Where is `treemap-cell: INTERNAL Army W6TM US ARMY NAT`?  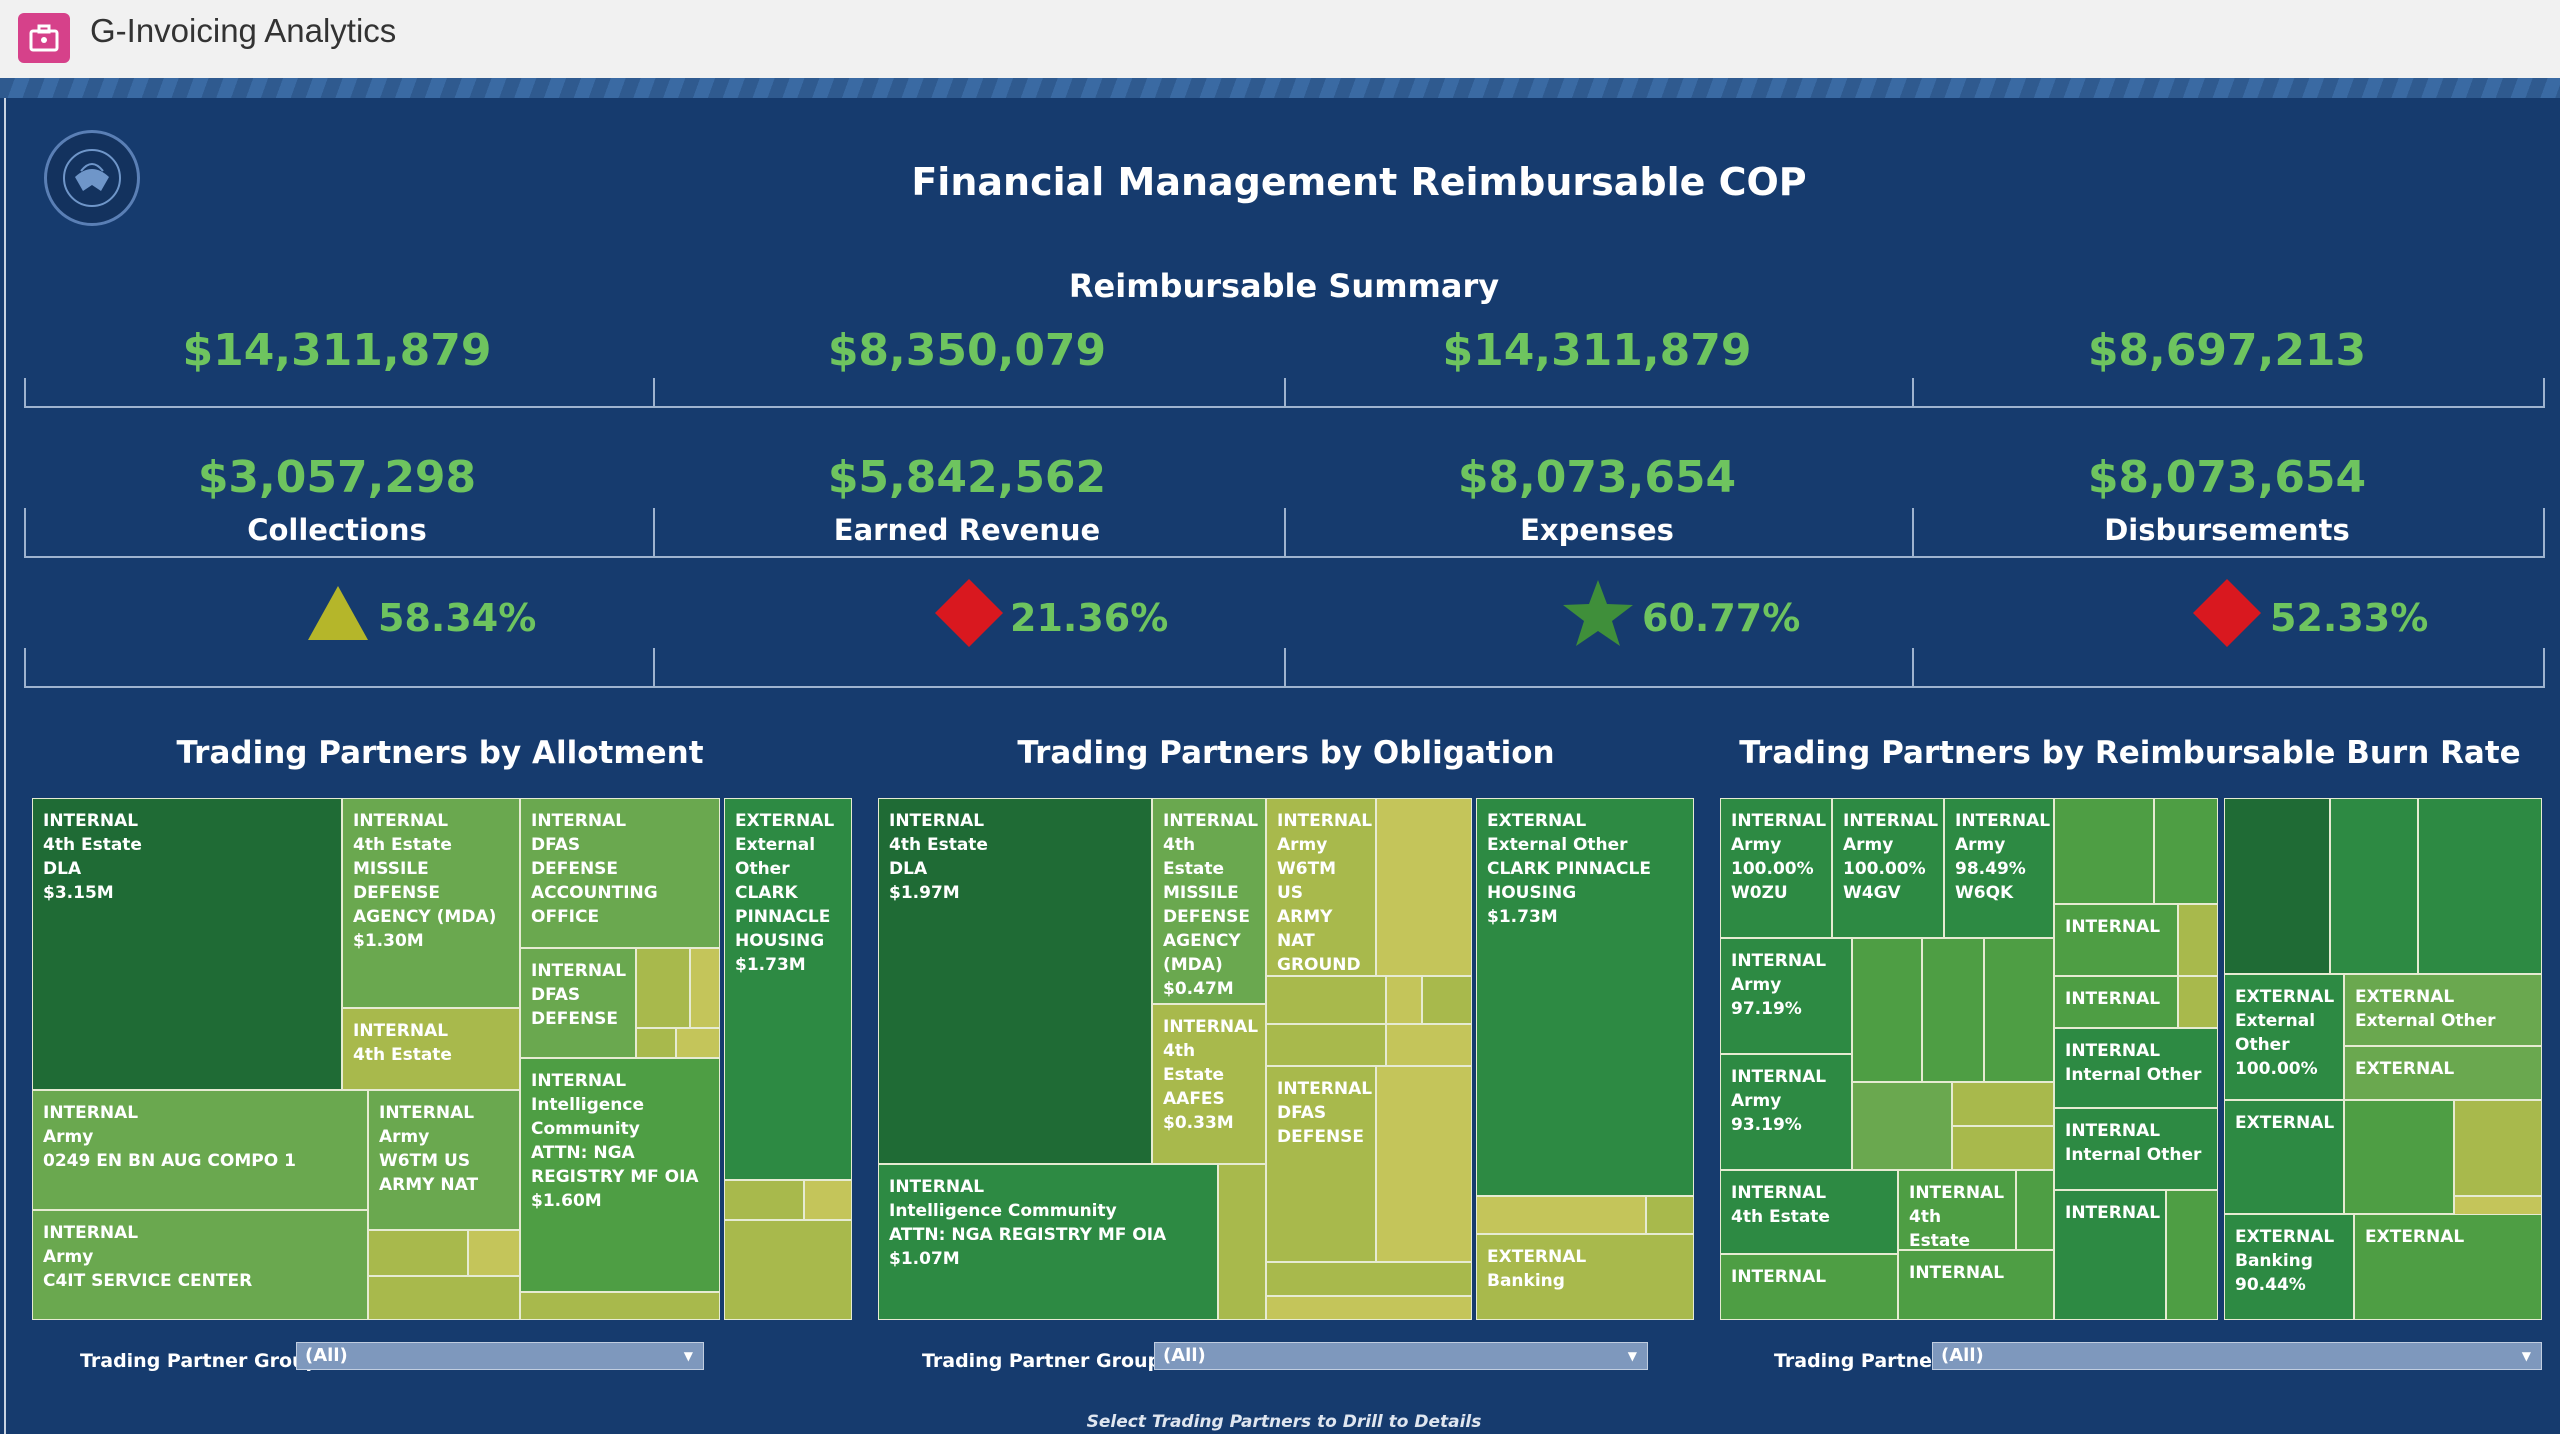
treemap-cell: INTERNAL Army W6TM US ARMY NAT is located at coordinates (444, 1160).